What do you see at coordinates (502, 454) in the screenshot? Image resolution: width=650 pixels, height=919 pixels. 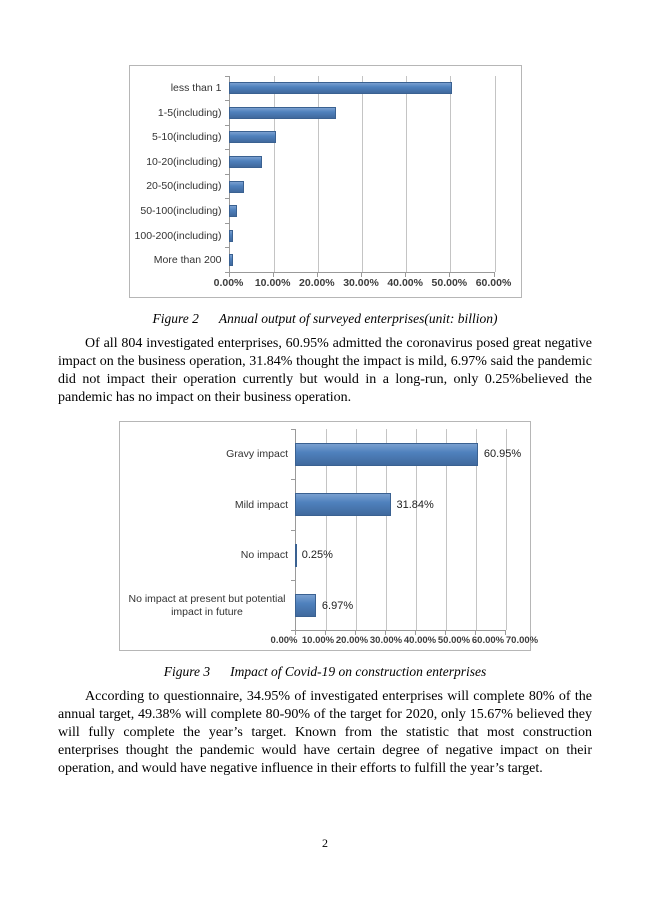 I see `bar-value-label: 60.95%` at bounding box center [502, 454].